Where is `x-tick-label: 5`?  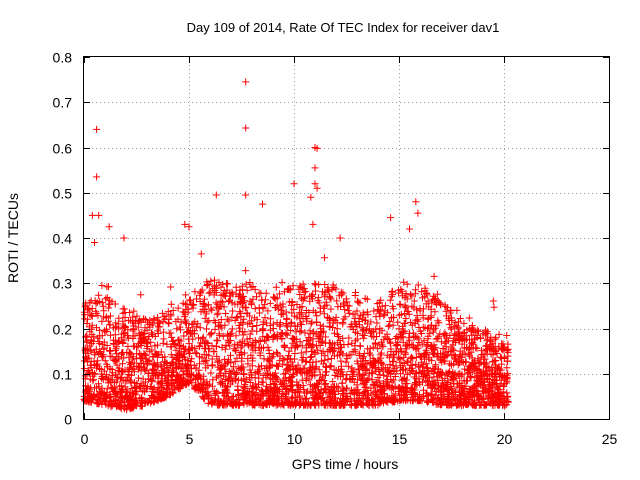 x-tick-label: 5 is located at coordinates (190, 439).